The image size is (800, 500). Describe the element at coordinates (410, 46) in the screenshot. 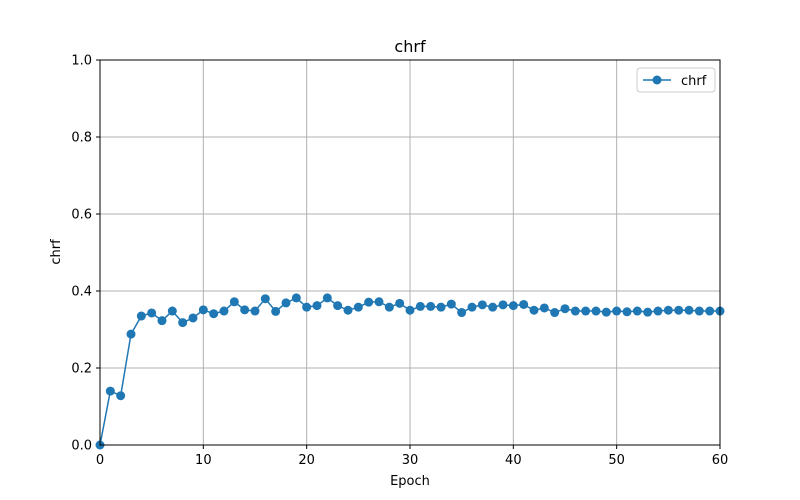

I see `chart-title: chrf` at that location.